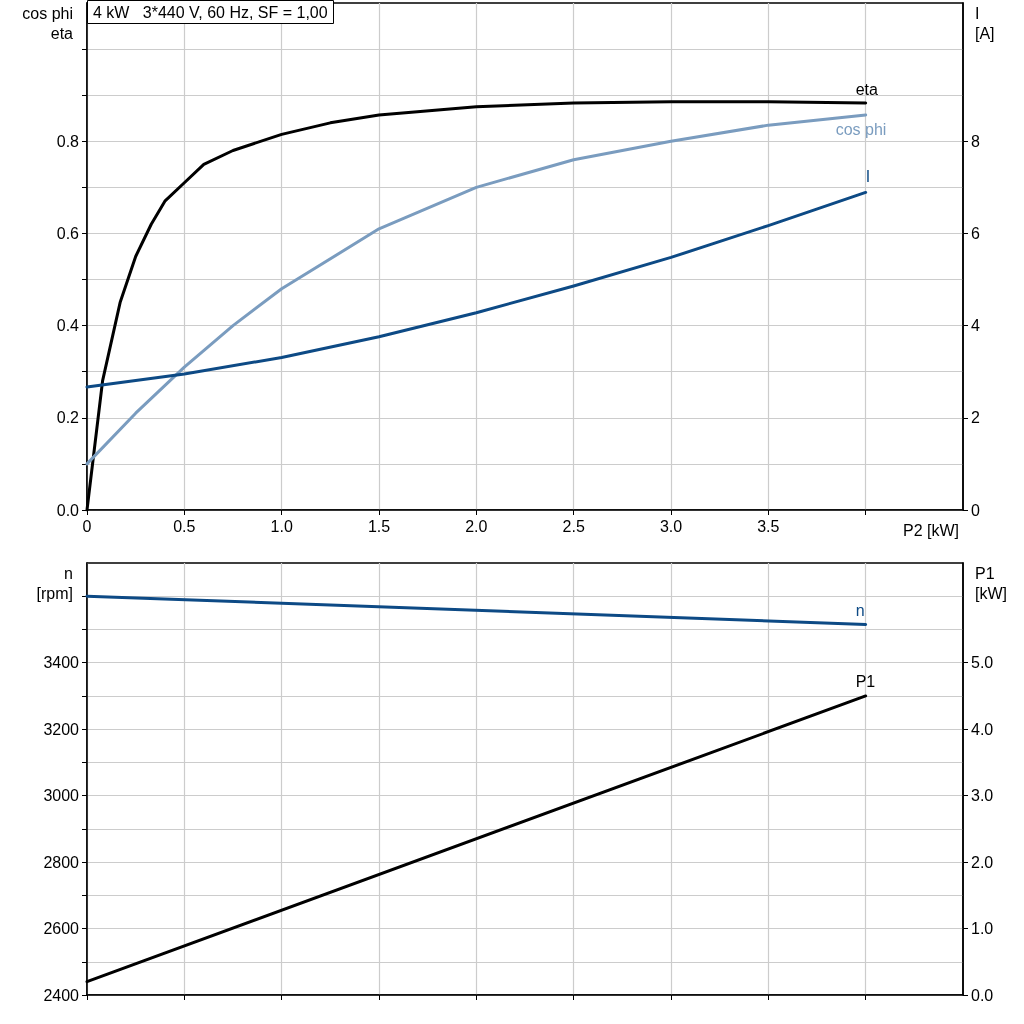 Image resolution: width=1024 pixels, height=1024 pixels. Describe the element at coordinates (975, 418) in the screenshot. I see `y2-tick-label: 2` at that location.